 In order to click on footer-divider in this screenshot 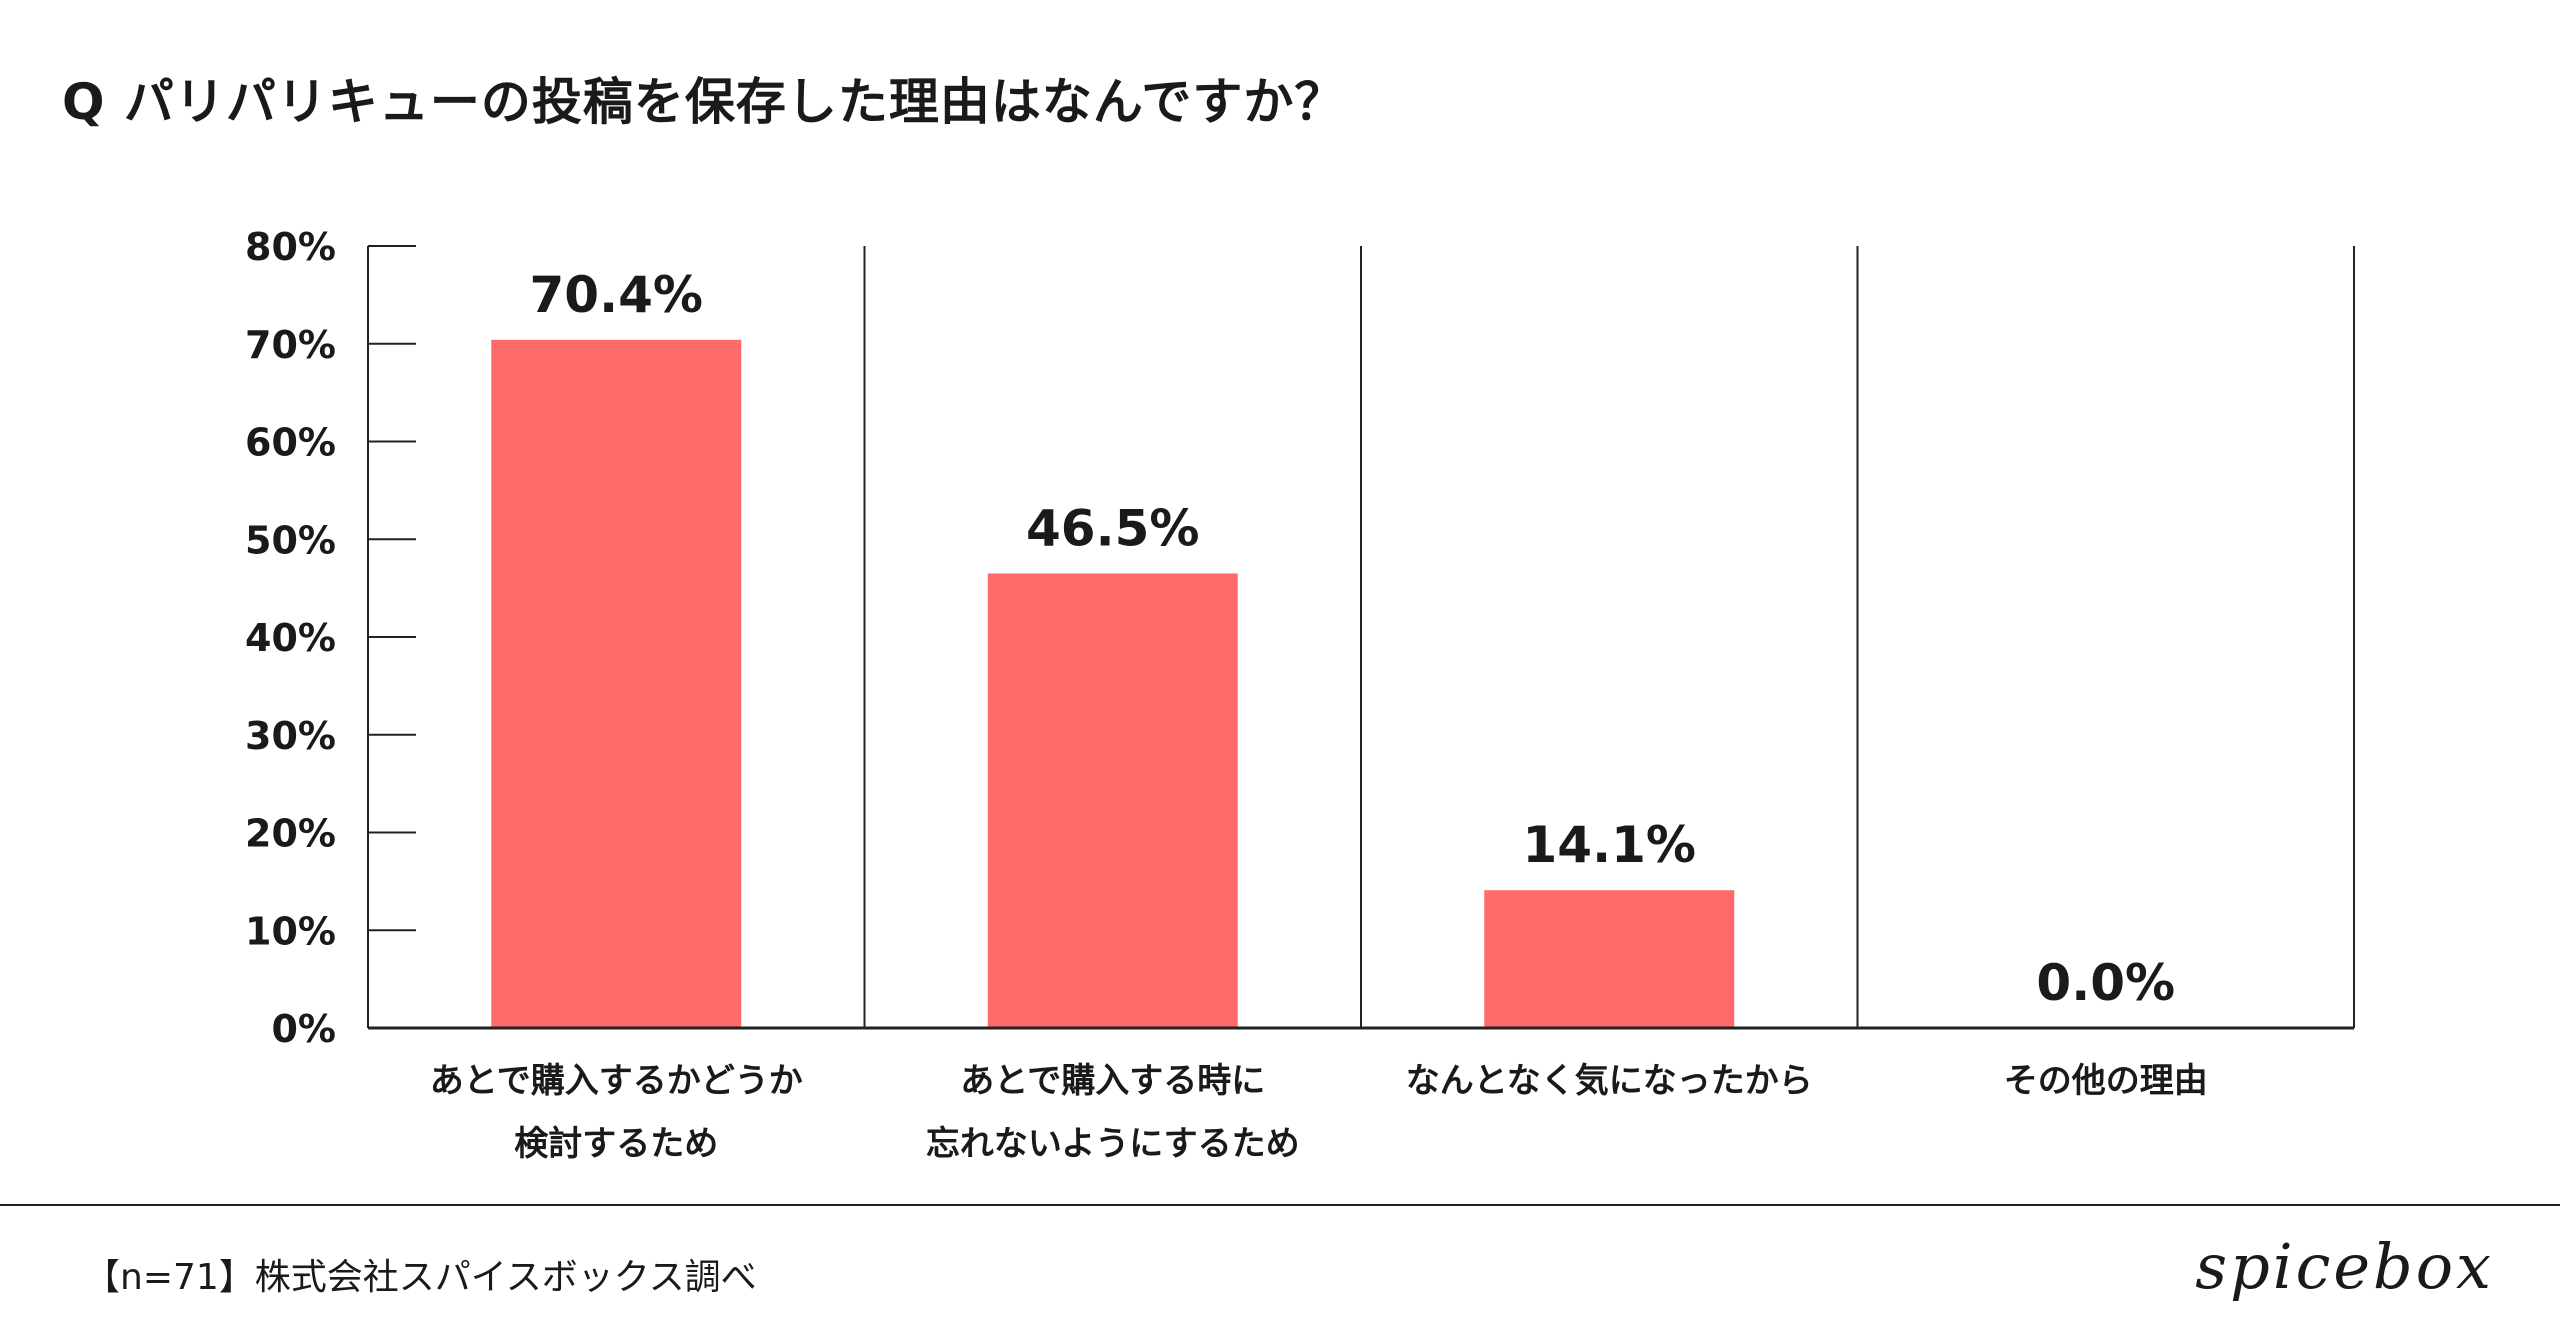, I will do `click(1280, 1205)`.